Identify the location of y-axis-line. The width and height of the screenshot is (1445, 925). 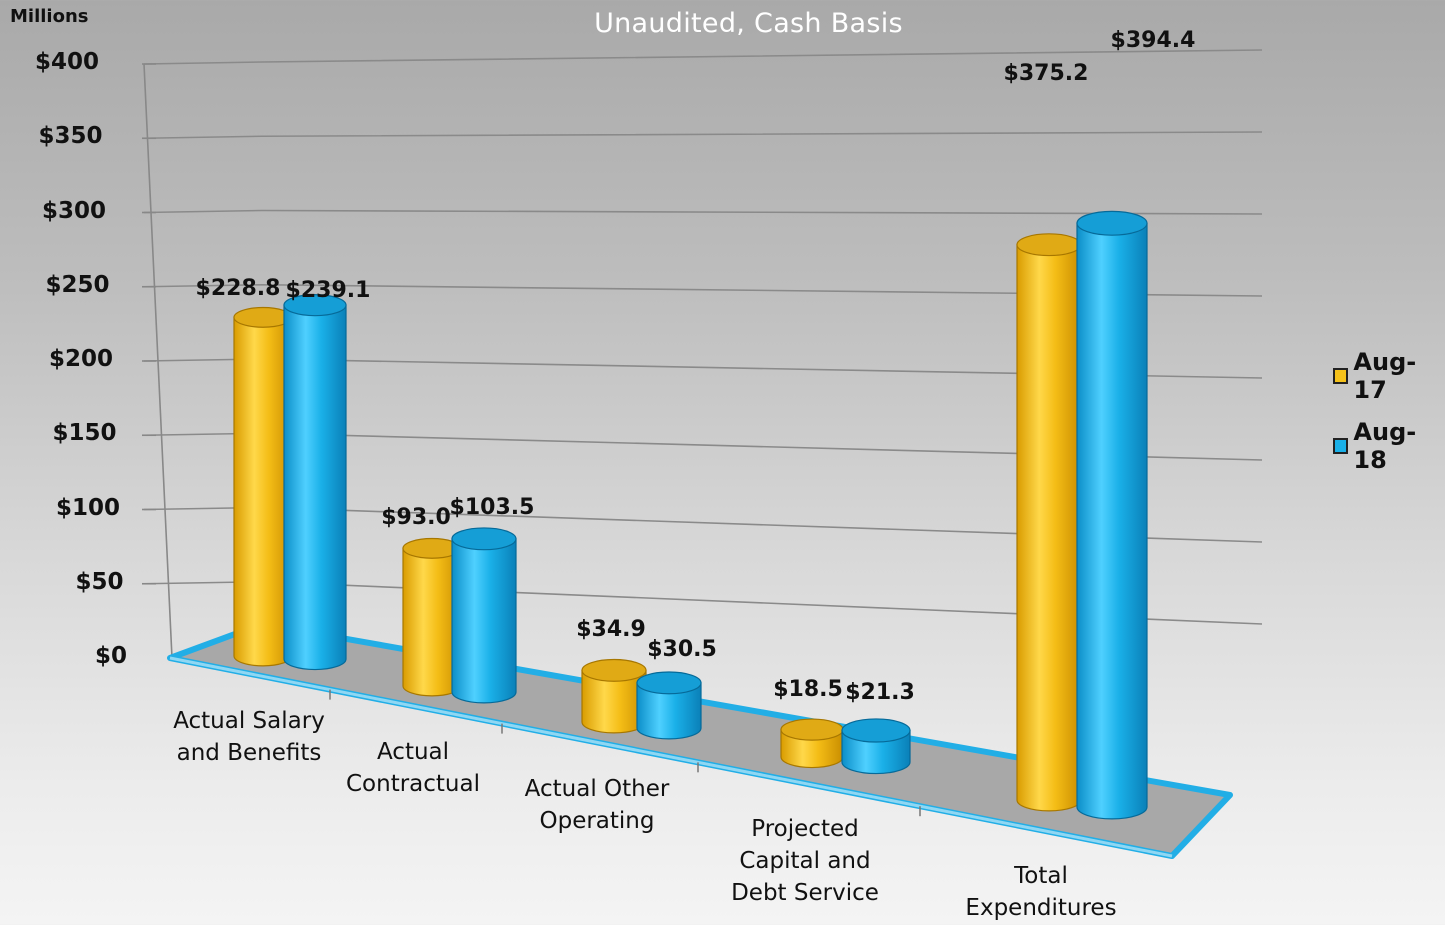
(158, 361).